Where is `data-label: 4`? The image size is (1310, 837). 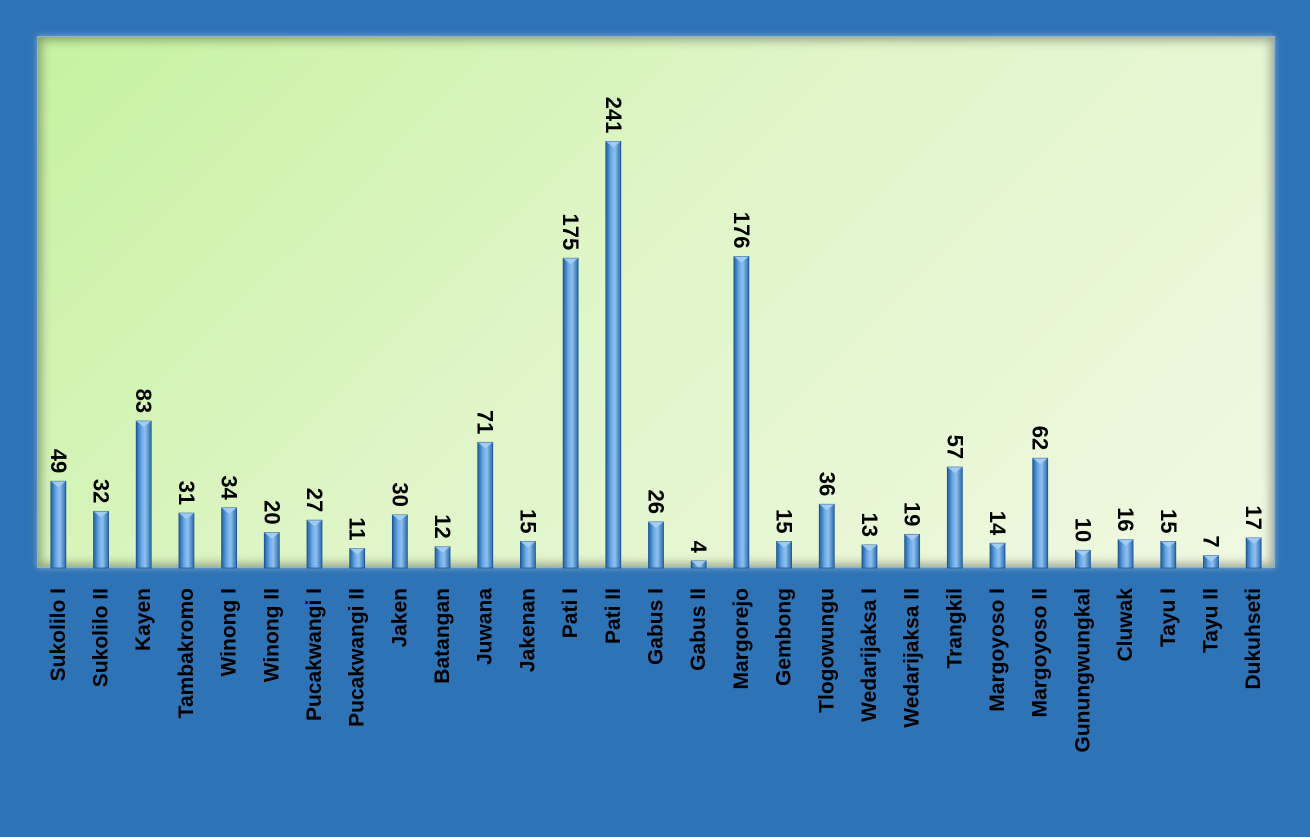 data-label: 4 is located at coordinates (698, 547).